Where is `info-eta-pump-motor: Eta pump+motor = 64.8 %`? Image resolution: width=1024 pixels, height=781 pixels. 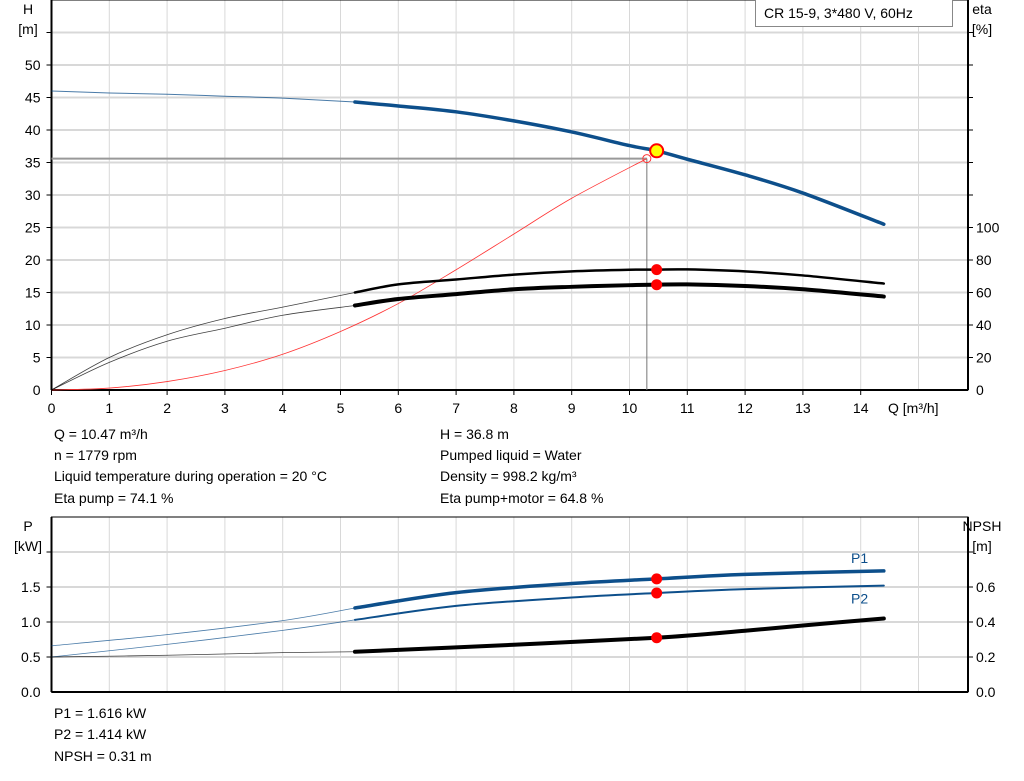
info-eta-pump-motor: Eta pump+motor = 64.8 % is located at coordinates (522, 498).